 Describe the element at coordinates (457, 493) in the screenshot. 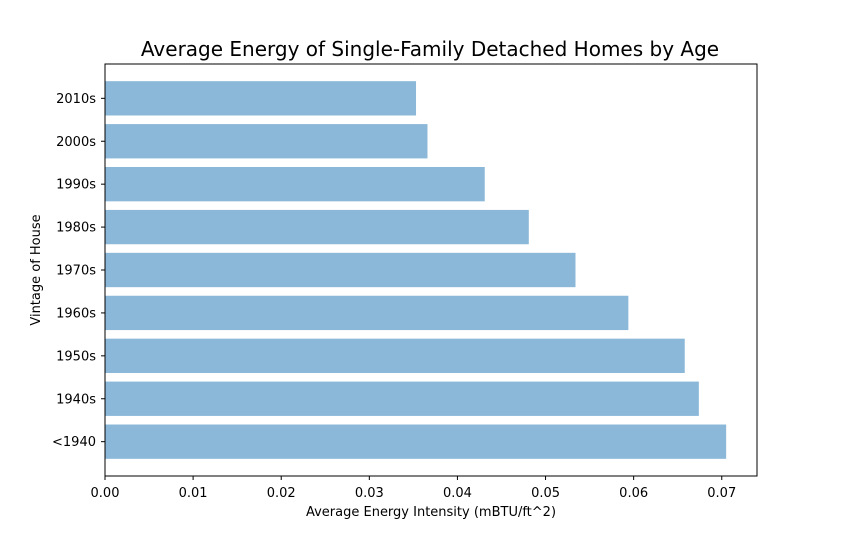

I see `x-tick-label: 0.04` at that location.